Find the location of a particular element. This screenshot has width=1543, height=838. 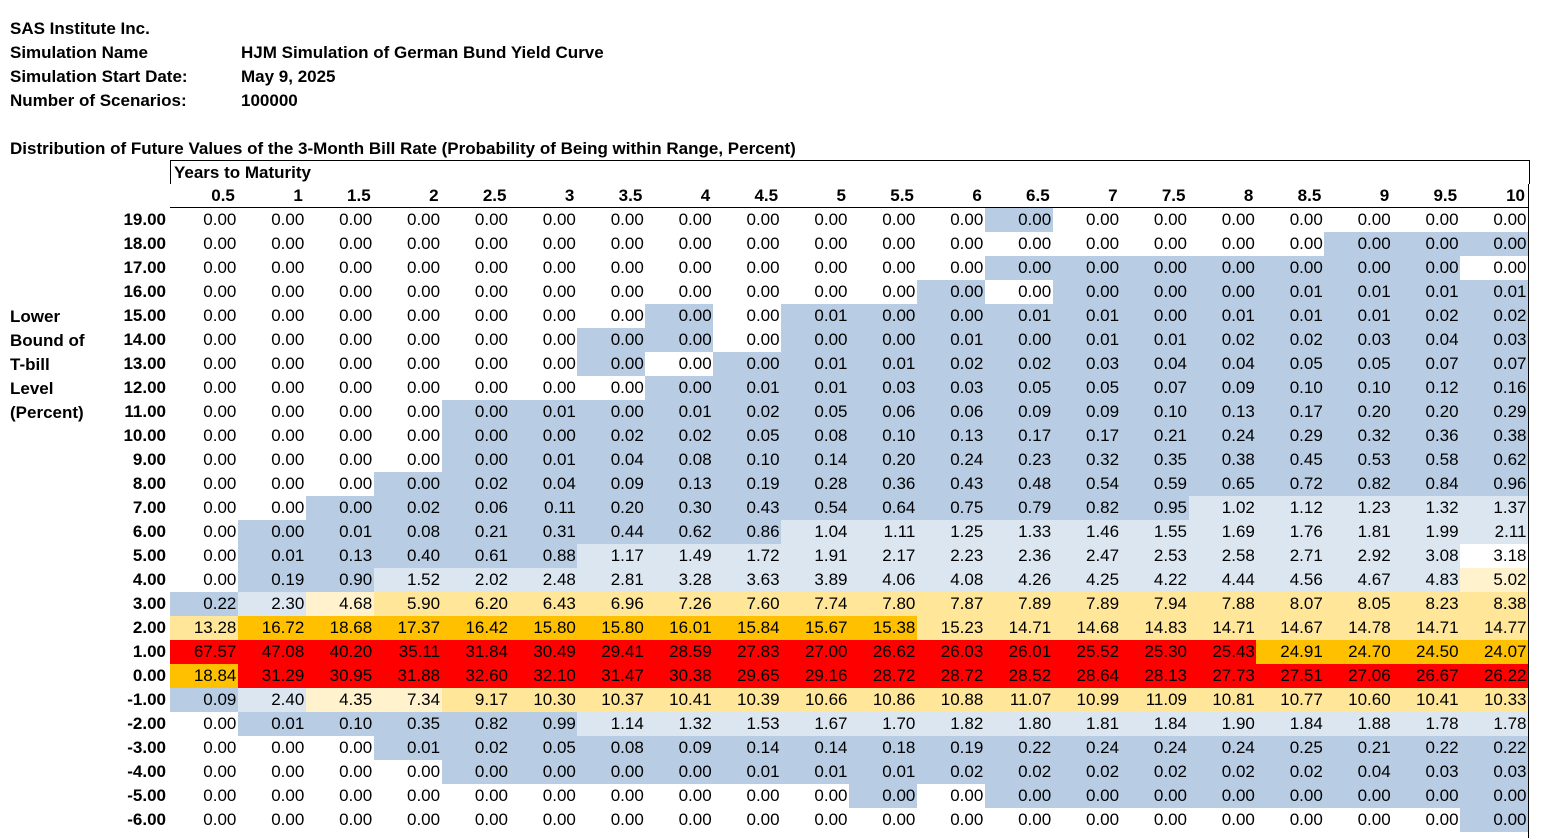

column-header: 6.5 is located at coordinates (1038, 195).